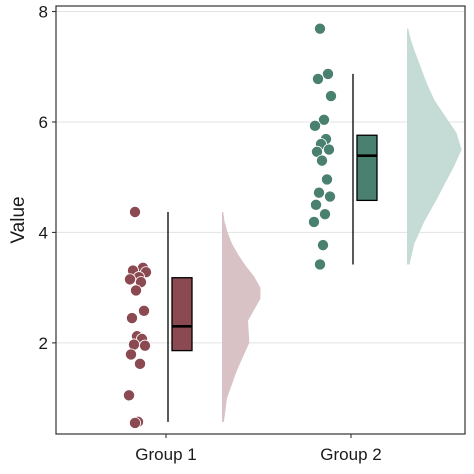 This screenshot has height=474, width=474. Describe the element at coordinates (350, 454) in the screenshot. I see `x-tick-label: Group 2` at that location.